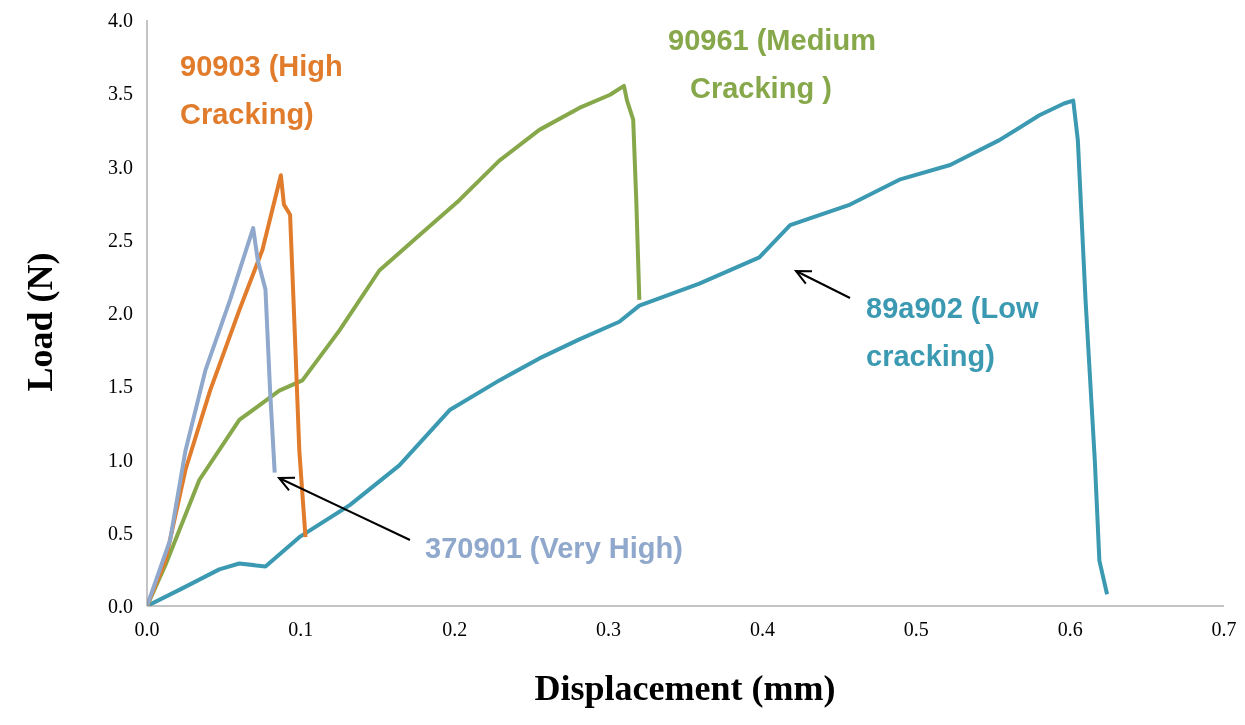 The width and height of the screenshot is (1245, 725). Describe the element at coordinates (147, 629) in the screenshot. I see `x-tick-label: 0.0` at that location.